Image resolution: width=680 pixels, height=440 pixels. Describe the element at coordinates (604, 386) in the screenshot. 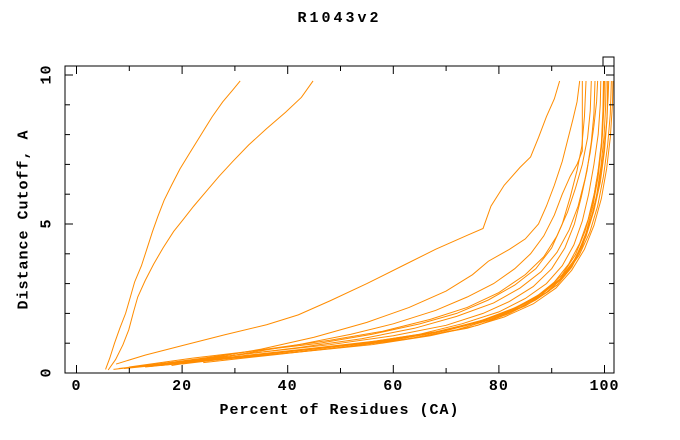

I see `x-tick-label: 100` at that location.